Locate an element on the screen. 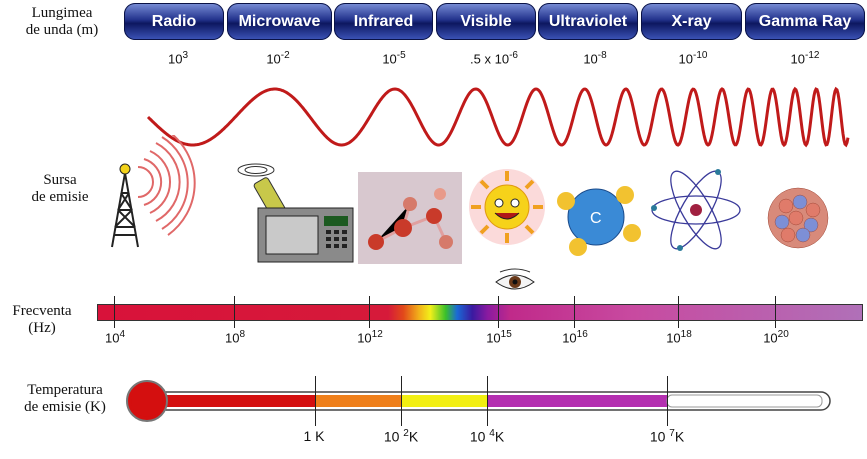  frequency-tick-label: 10⁸ is located at coordinates (235, 337).